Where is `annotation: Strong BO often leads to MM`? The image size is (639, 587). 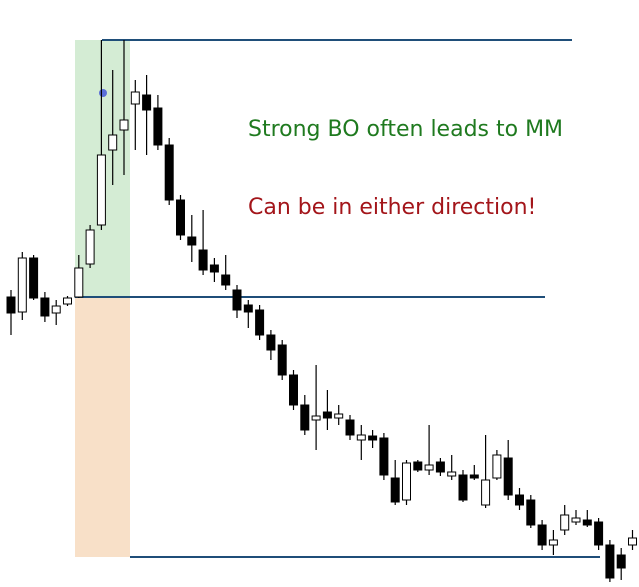
annotation: Strong BO often leads to MM is located at coordinates (405, 129).